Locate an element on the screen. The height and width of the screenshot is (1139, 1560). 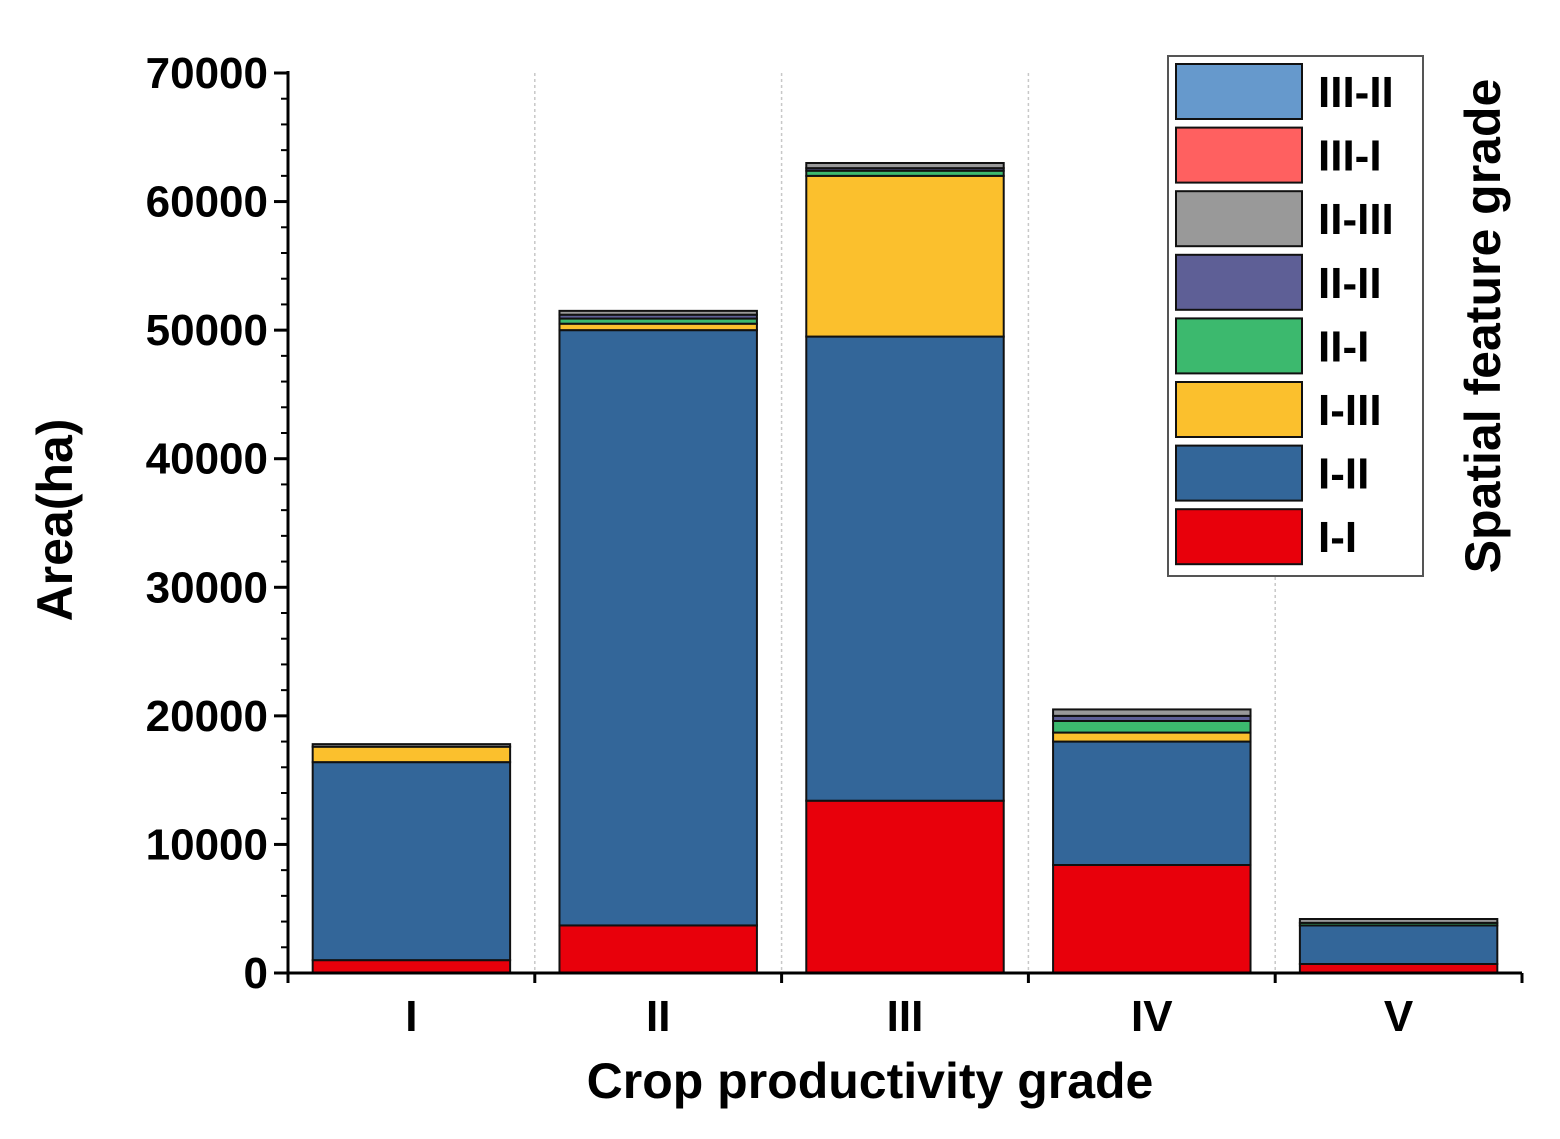
bar-segment-III-I-III is located at coordinates (905, 256).